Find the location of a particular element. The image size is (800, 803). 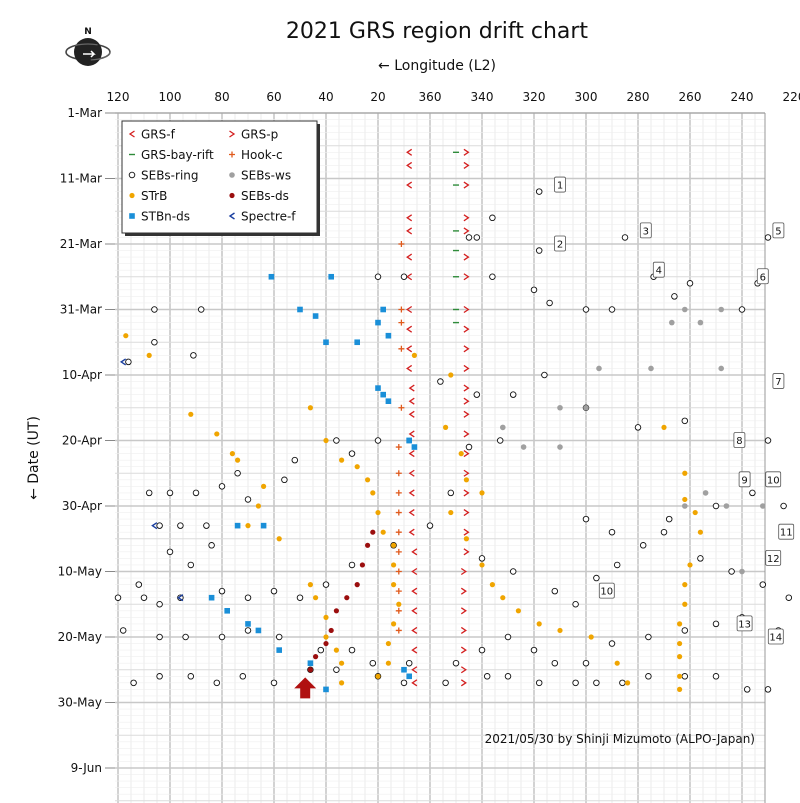

row-label-text: 8 is located at coordinates (739, 441).